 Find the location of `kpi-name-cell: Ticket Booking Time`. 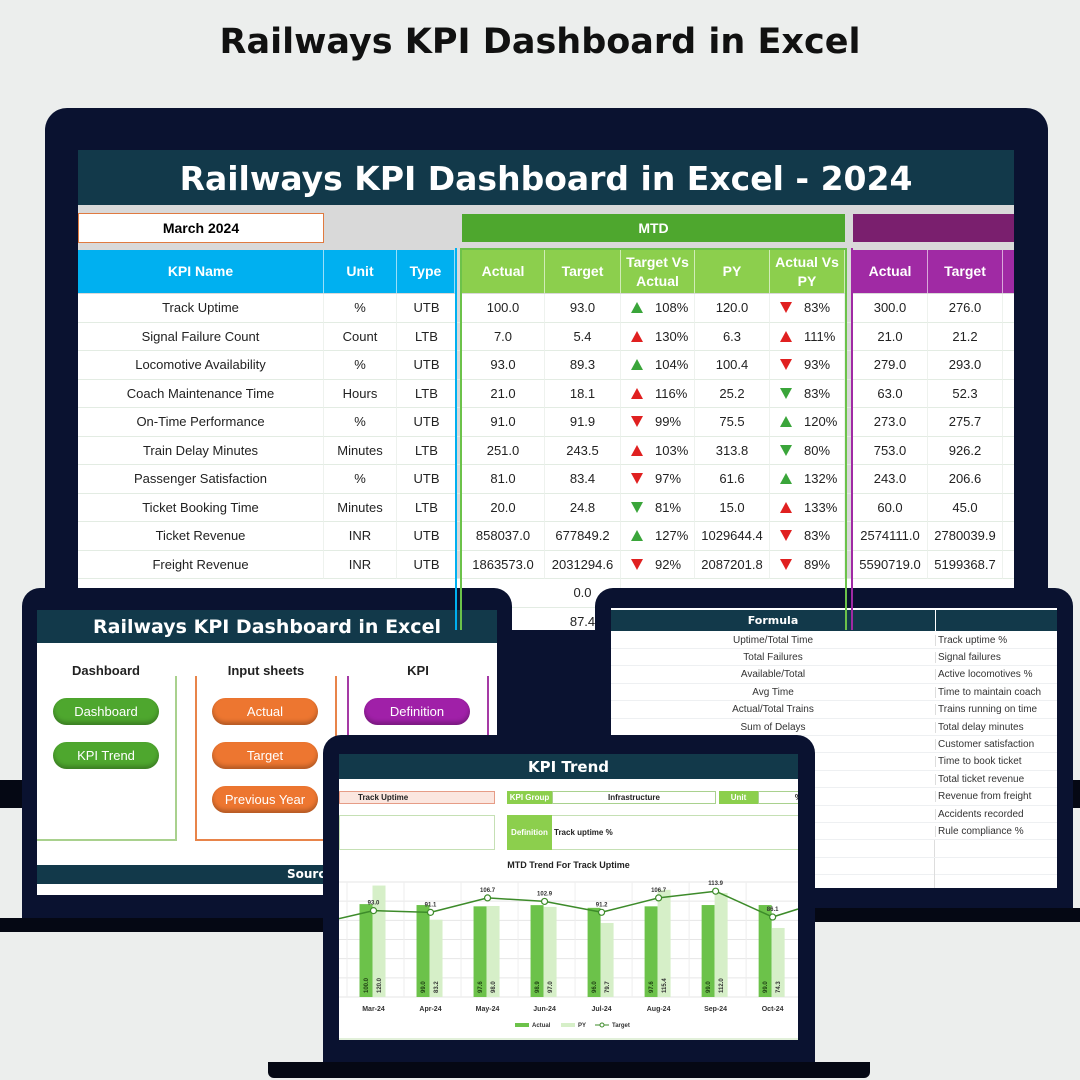

kpi-name-cell: Ticket Booking Time is located at coordinates (201, 507).